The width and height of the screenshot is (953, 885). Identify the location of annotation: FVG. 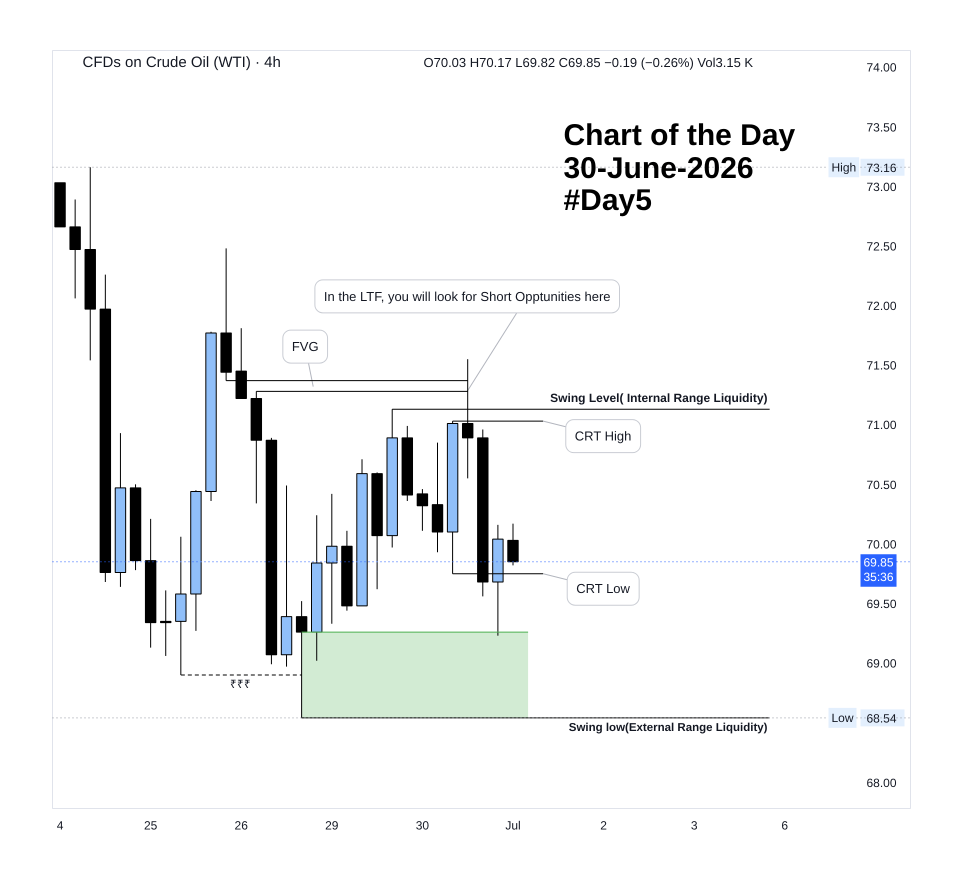
(305, 346).